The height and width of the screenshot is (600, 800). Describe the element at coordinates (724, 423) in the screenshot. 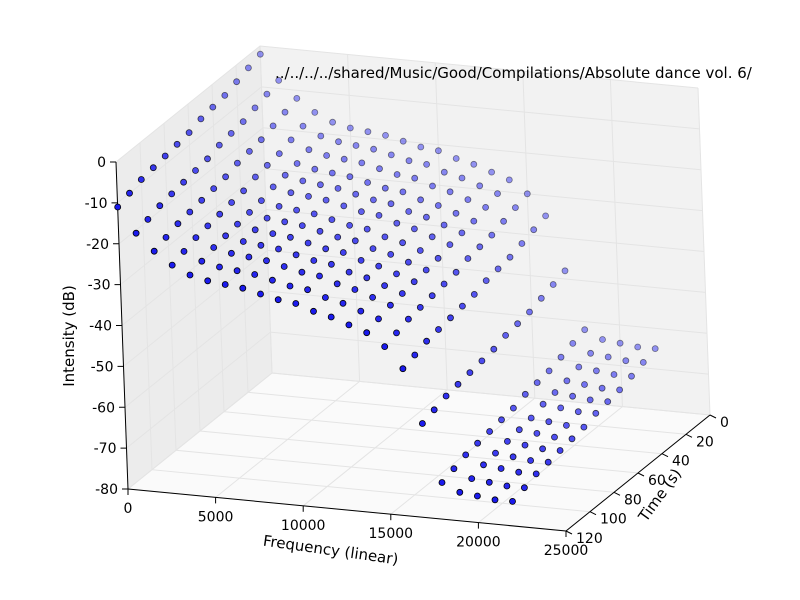

I see `y-tick-label: 0` at that location.